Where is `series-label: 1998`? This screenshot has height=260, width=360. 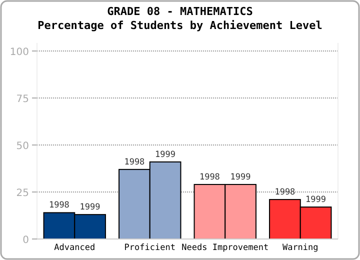 series-label: 1998 is located at coordinates (59, 205).